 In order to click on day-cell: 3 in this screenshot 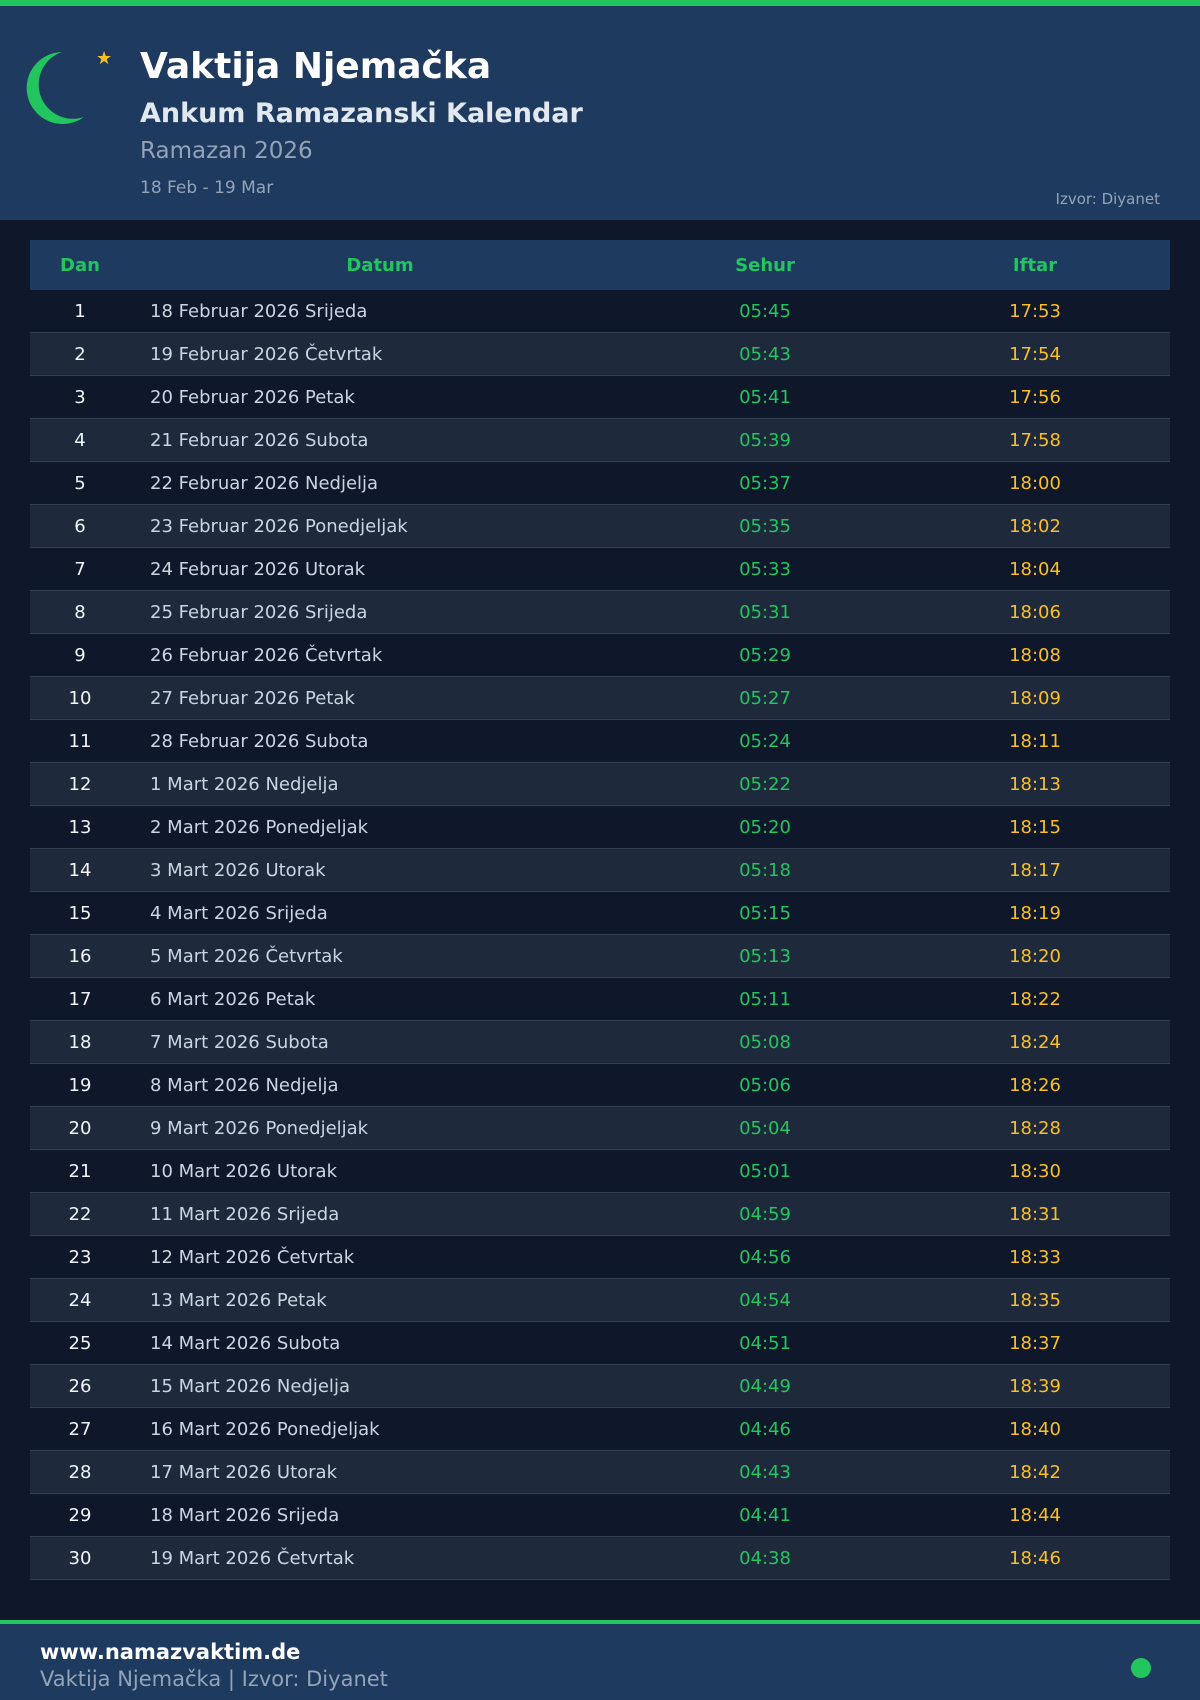, I will do `click(80, 397)`.